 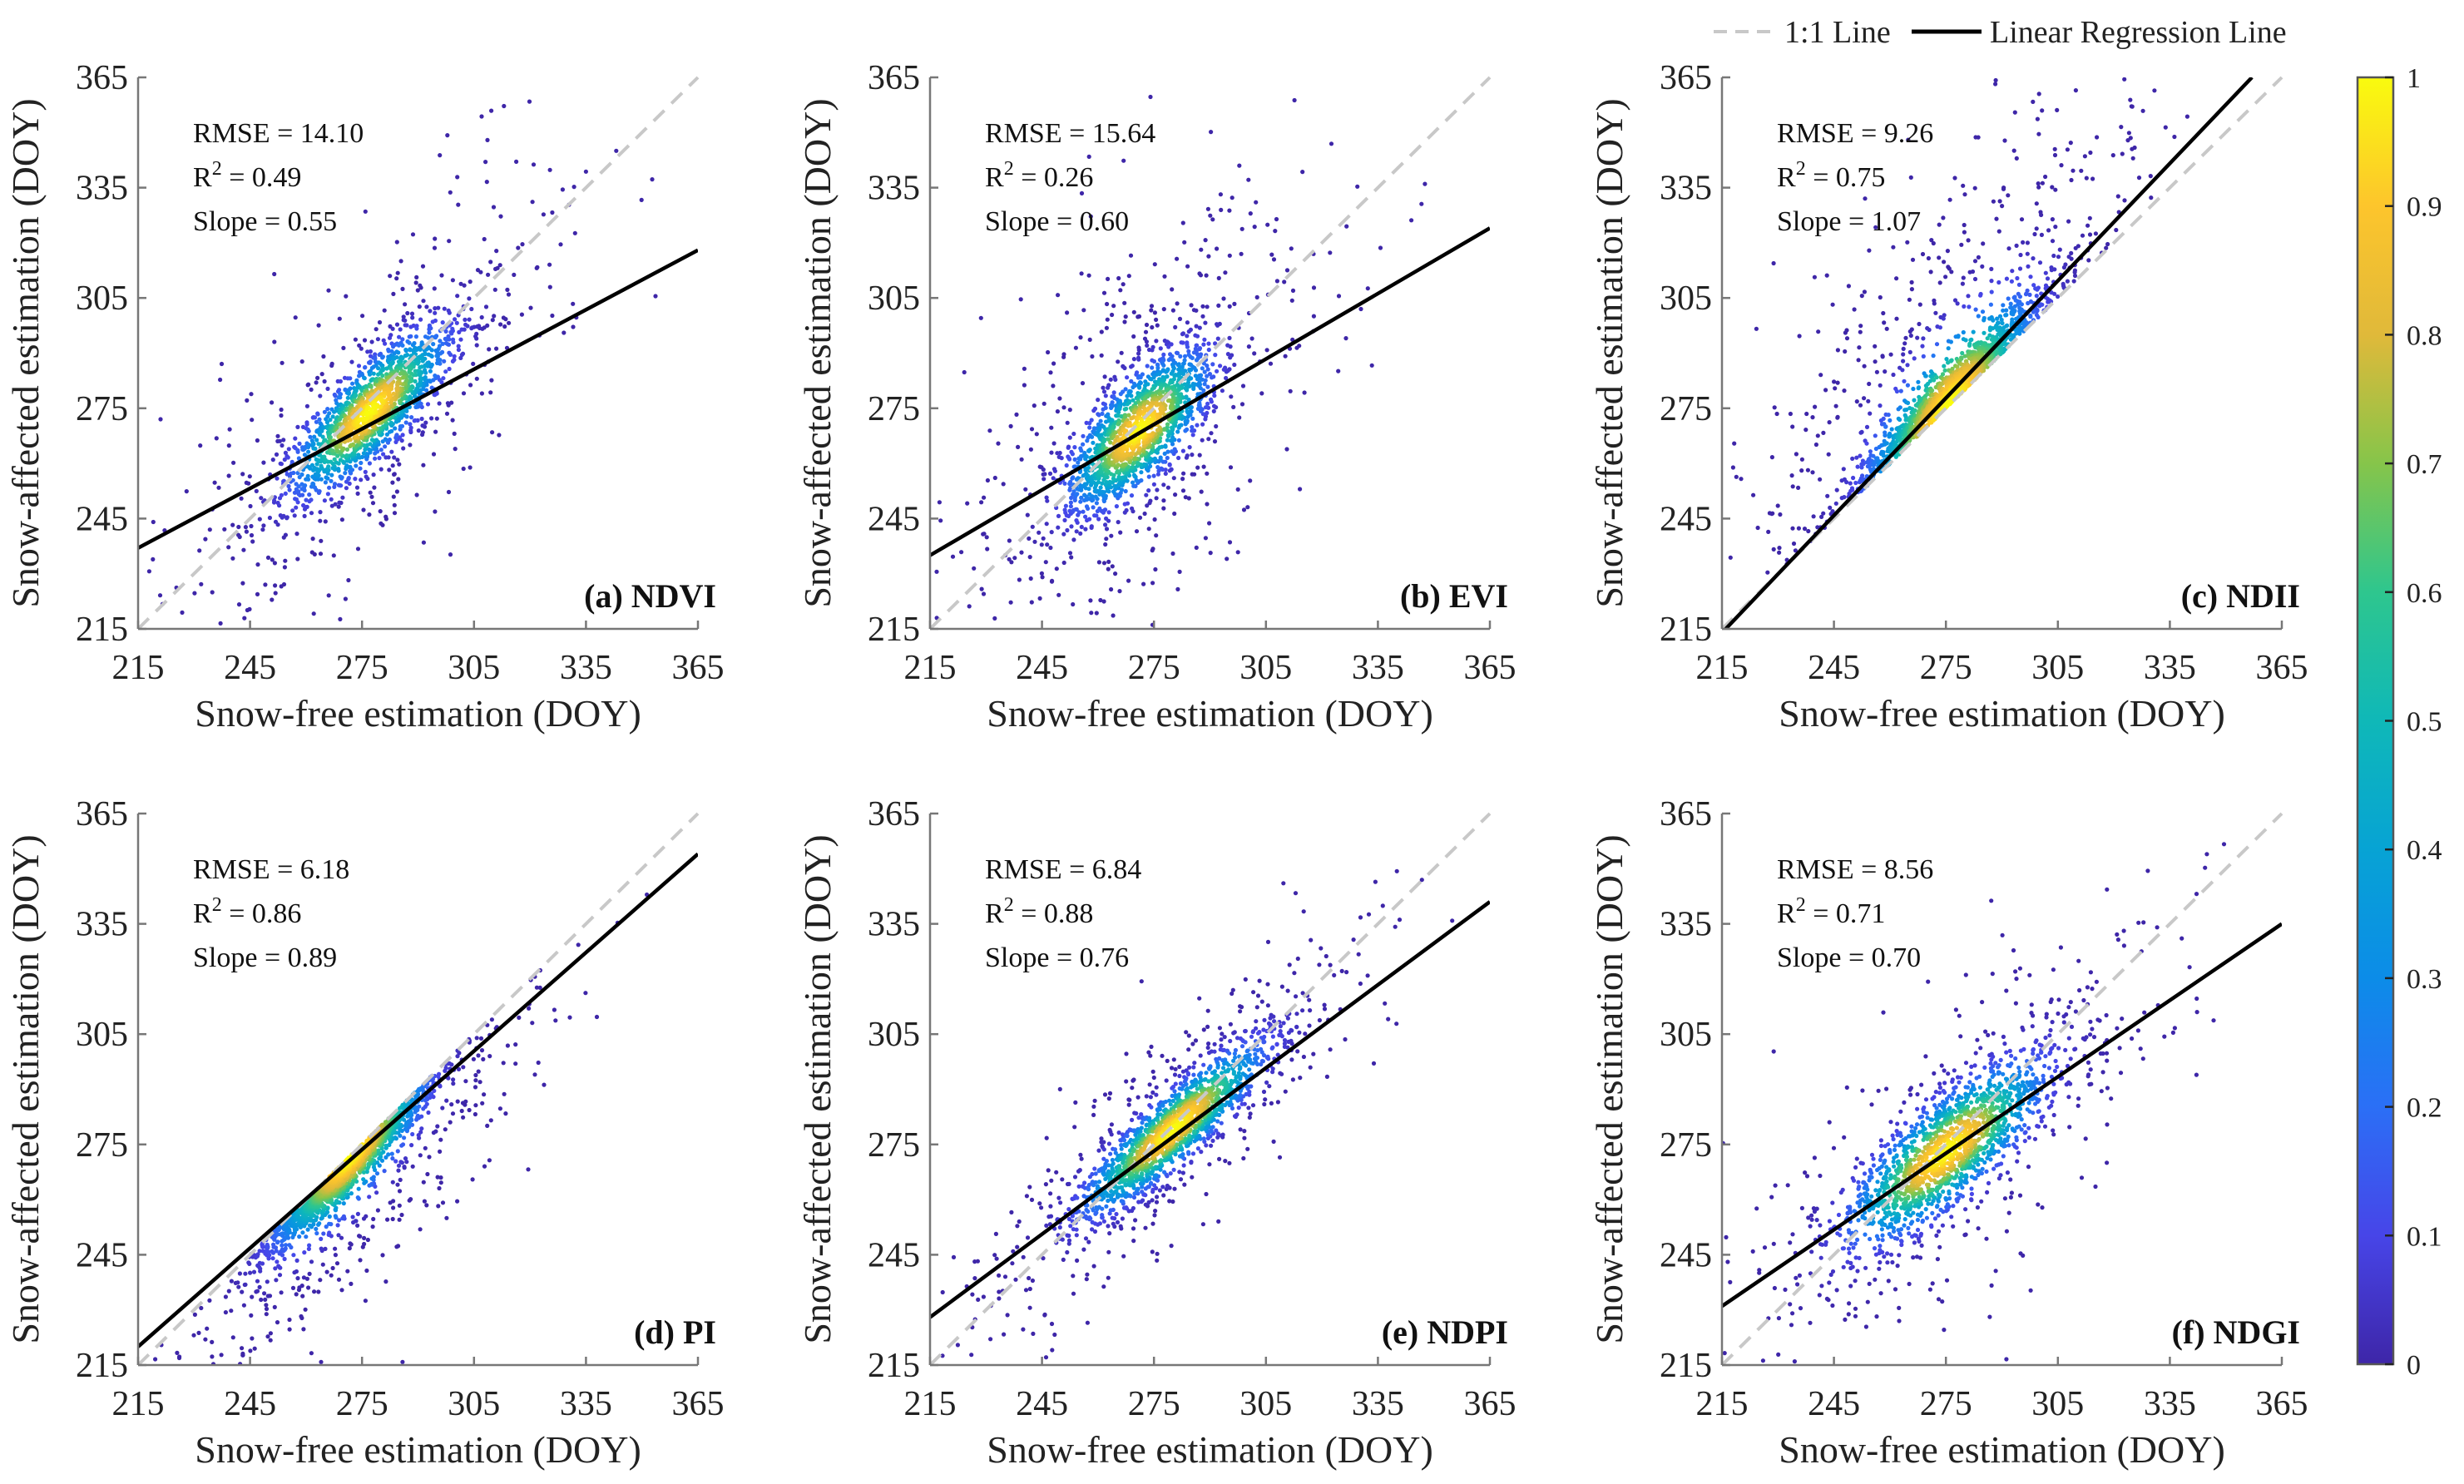 I want to click on x-tick-label: 335, so click(x=1378, y=668).